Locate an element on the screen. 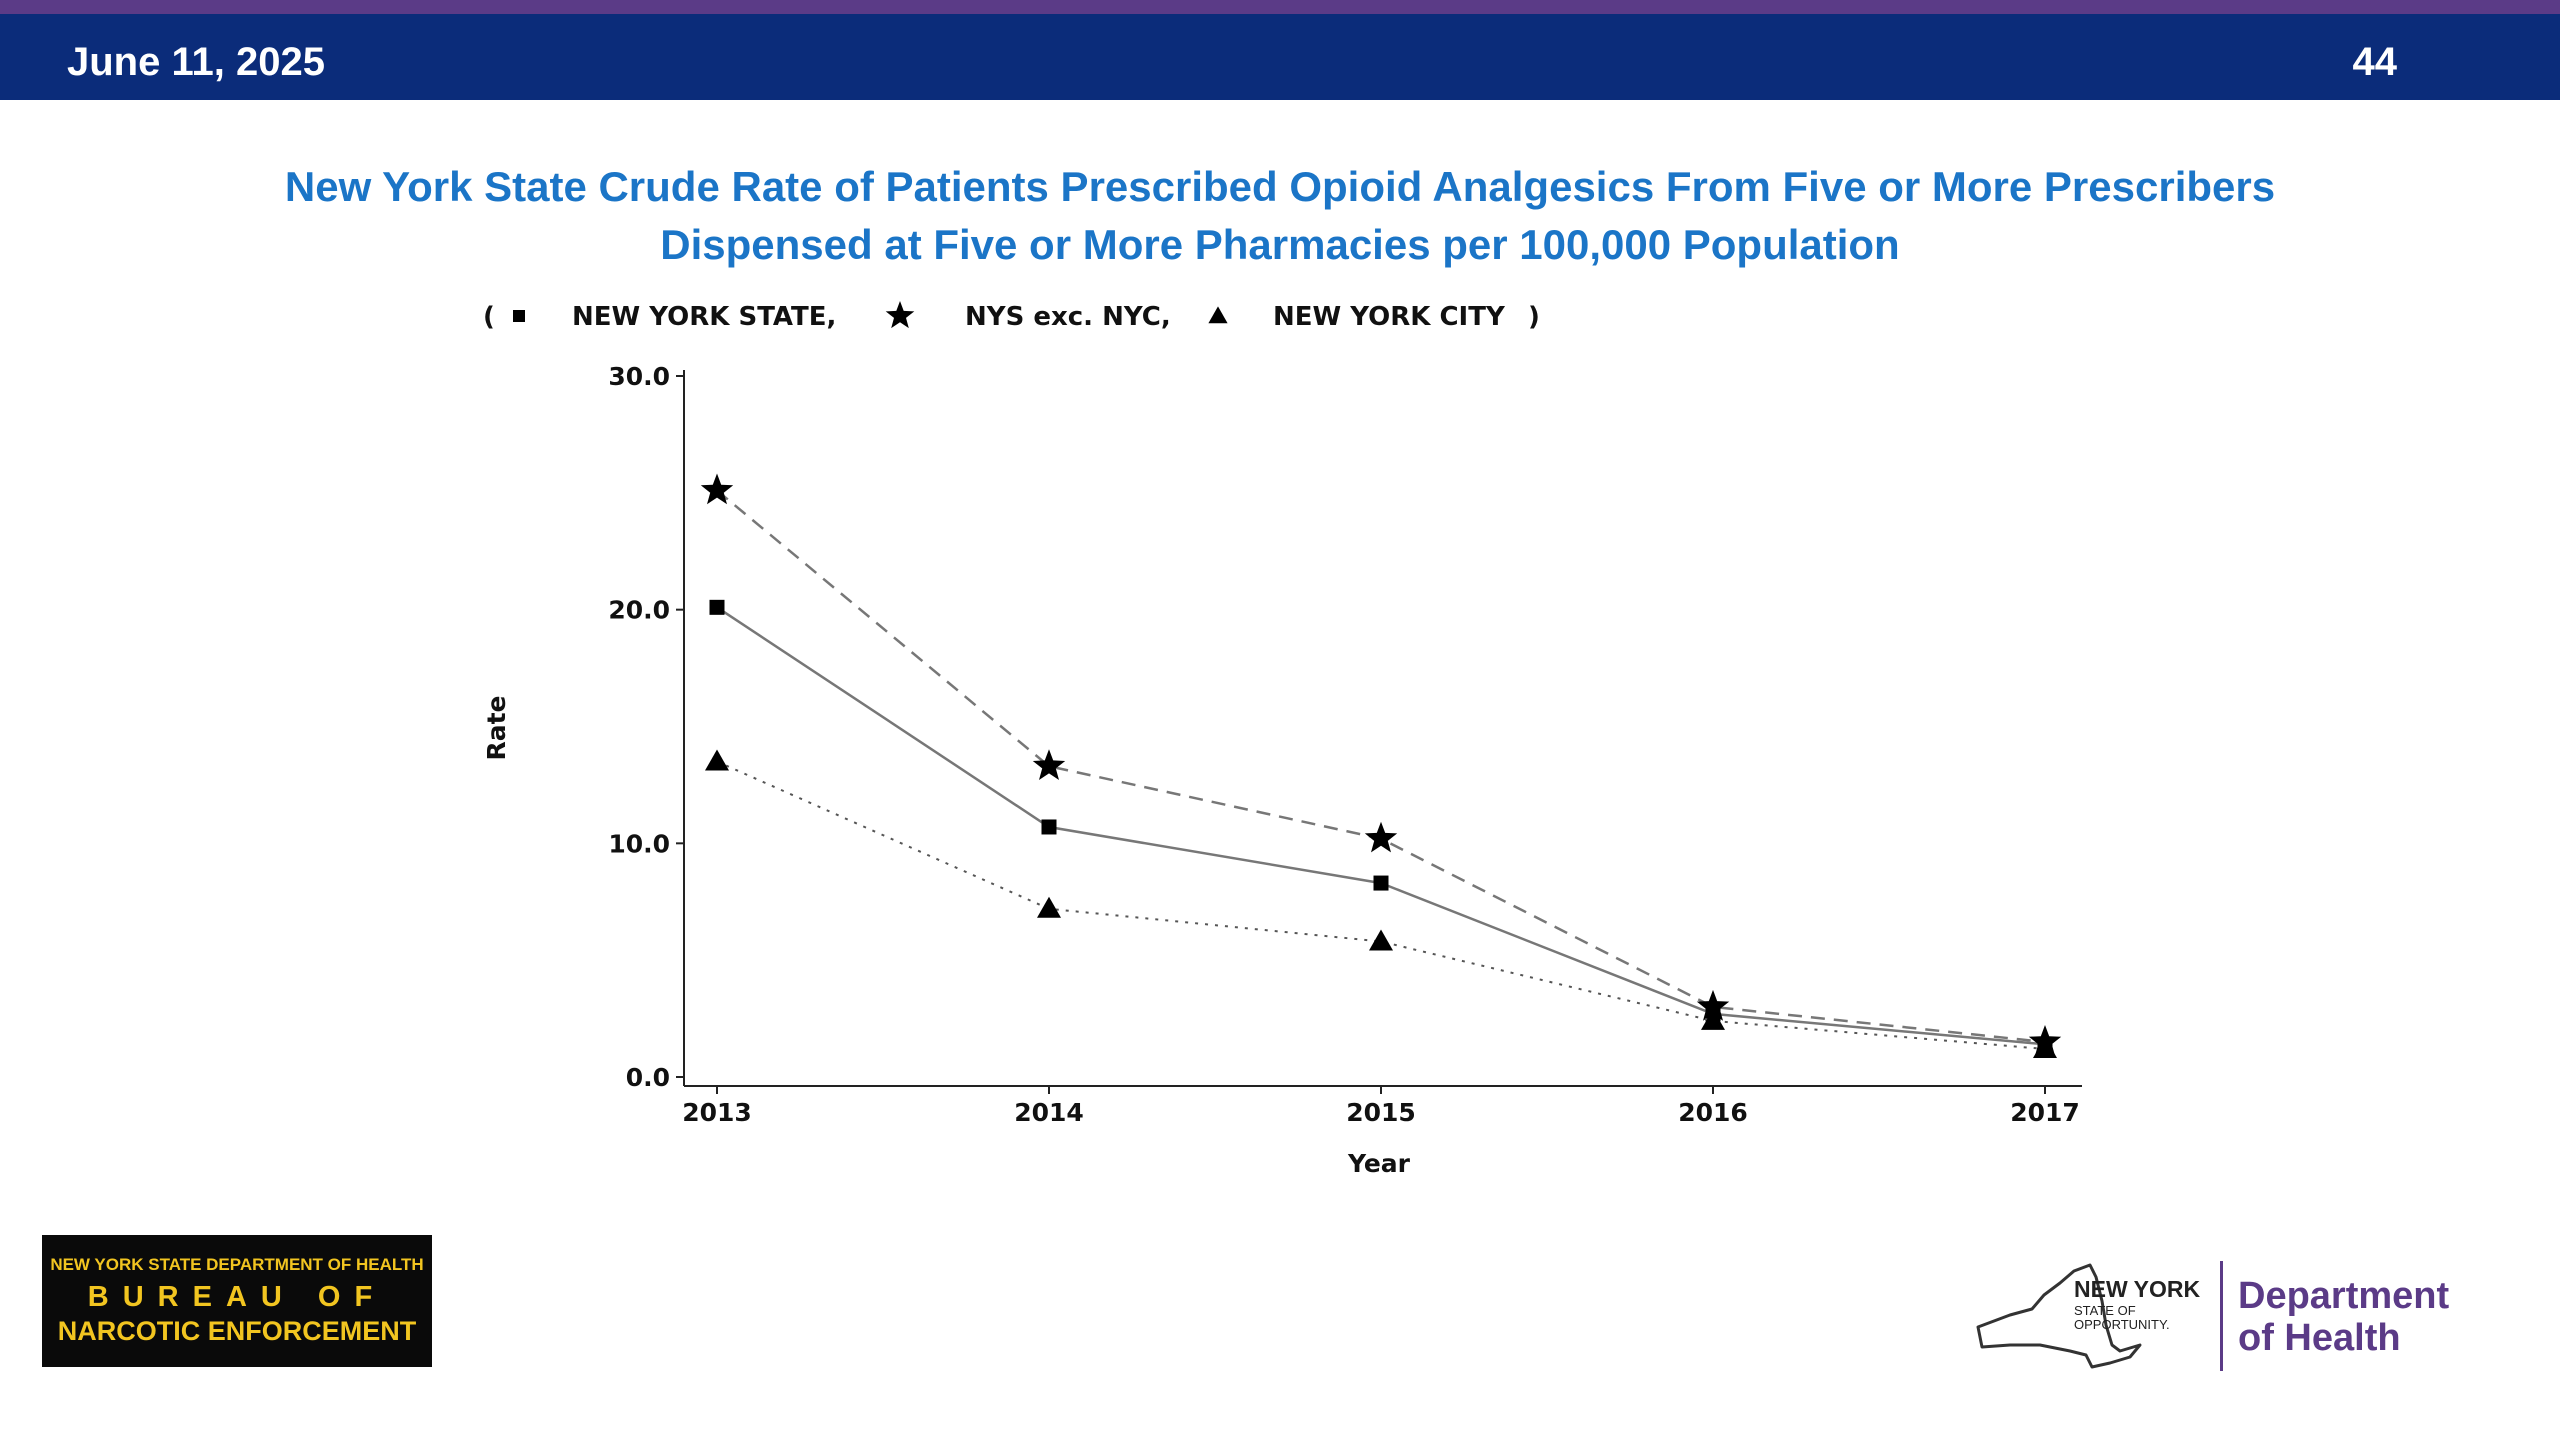 This screenshot has width=2560, height=1440. nys-logo-department-line-1: Department is located at coordinates (2344, 1296).